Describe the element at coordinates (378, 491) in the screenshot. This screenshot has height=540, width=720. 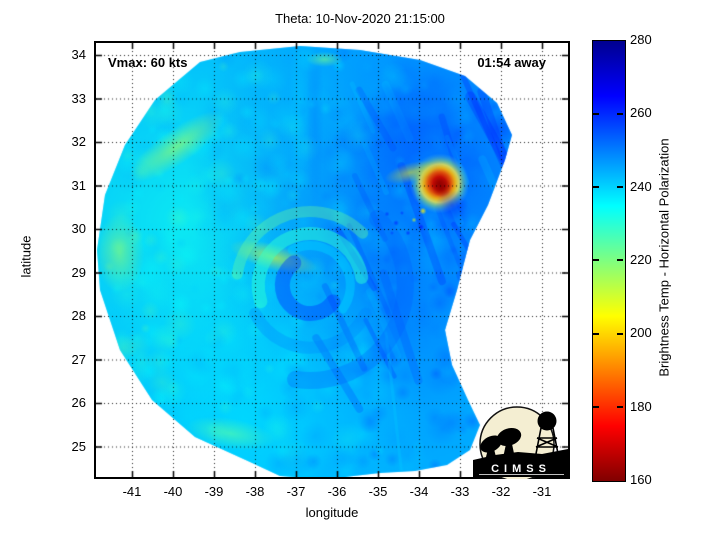
I see `x-tick-label: -35` at that location.